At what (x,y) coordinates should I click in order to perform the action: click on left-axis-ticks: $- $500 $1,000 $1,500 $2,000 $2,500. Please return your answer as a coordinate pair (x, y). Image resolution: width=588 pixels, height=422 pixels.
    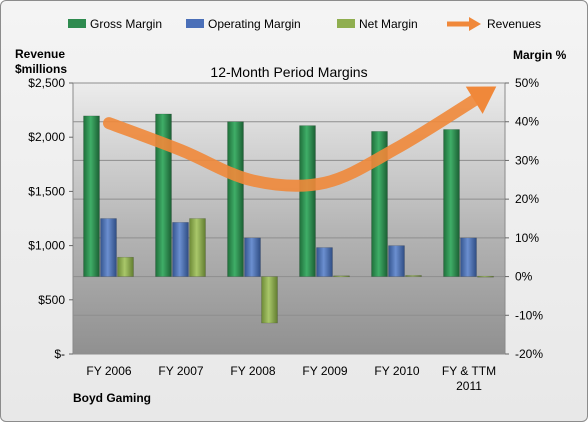
    Looking at the image, I should click on (50, 218).